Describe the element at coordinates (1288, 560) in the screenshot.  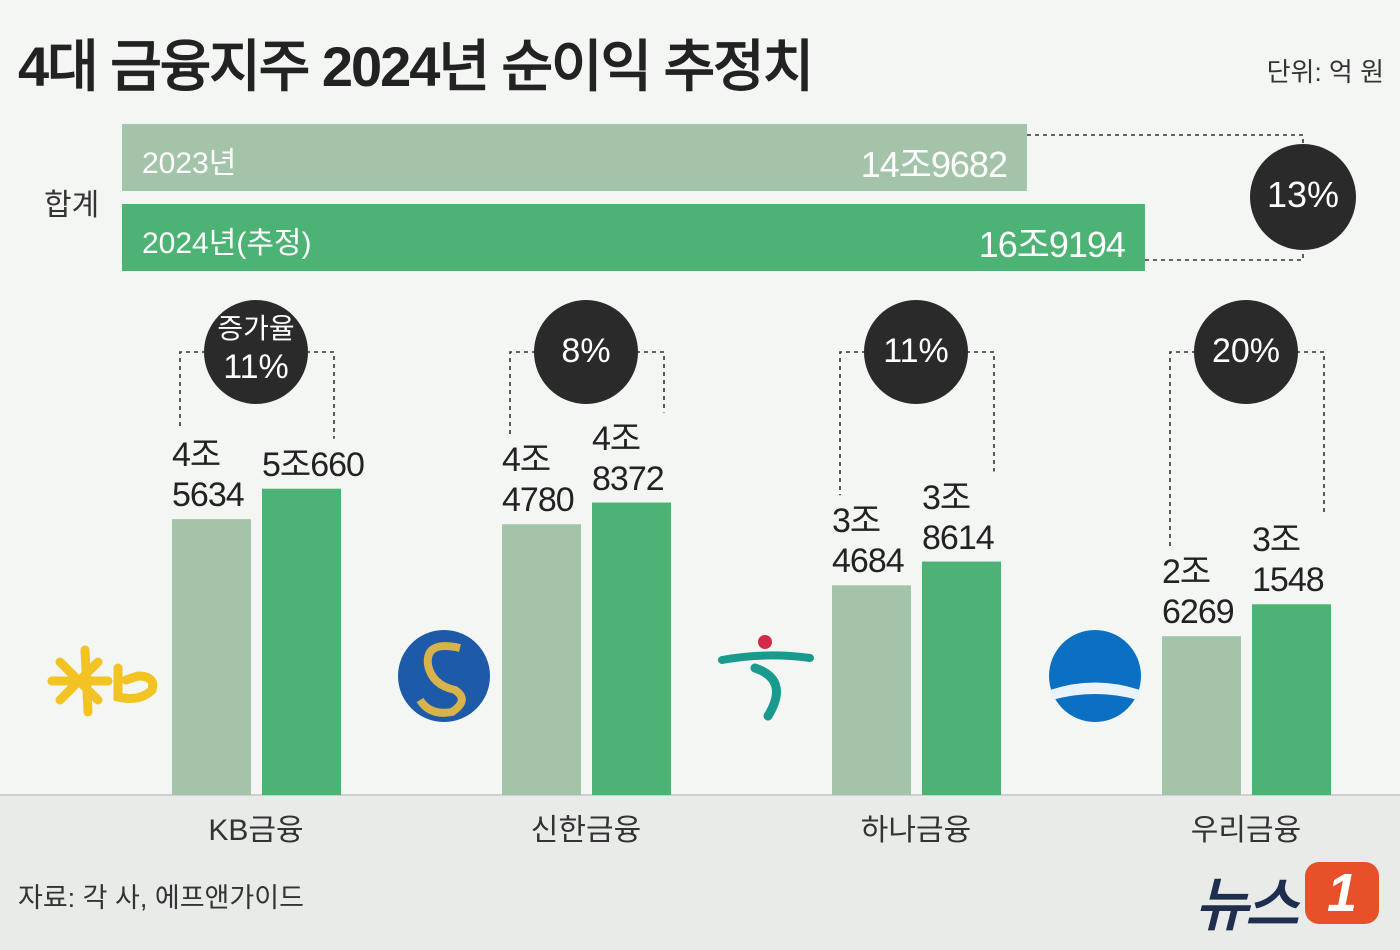
I see `value-label: 3조 1548` at that location.